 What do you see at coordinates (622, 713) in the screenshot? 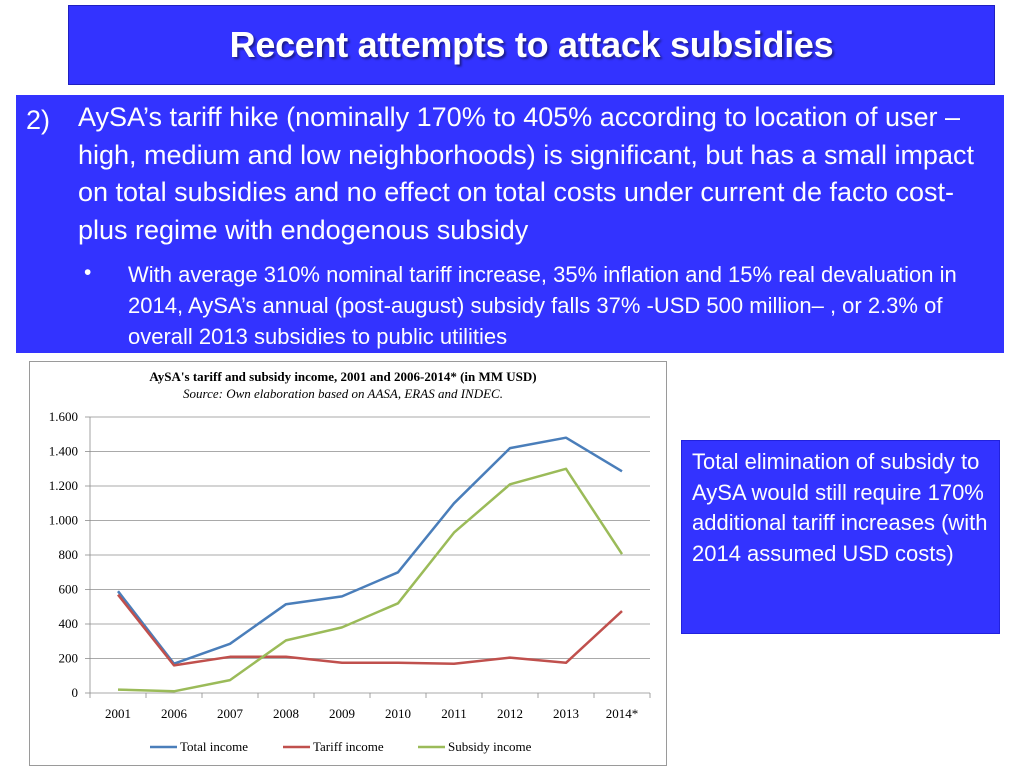
I see `x-tick-label: 2014*` at bounding box center [622, 713].